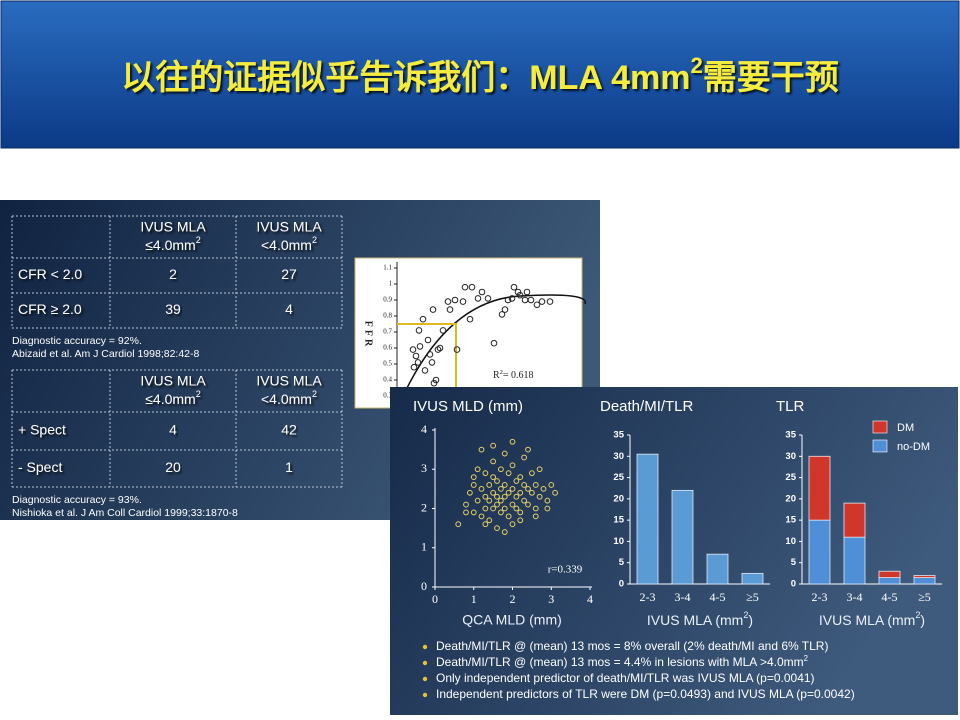 The width and height of the screenshot is (960, 720). I want to click on table-cell: 39, so click(173, 309).